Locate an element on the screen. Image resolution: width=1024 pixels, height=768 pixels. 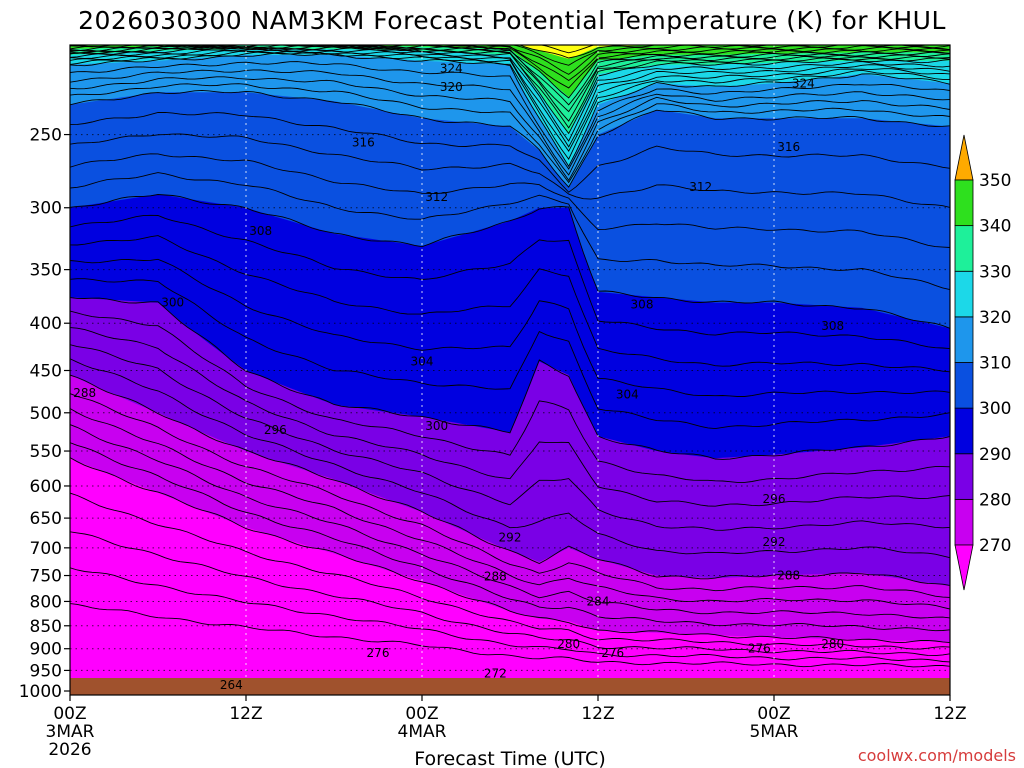
contour-label-316: 316 is located at coordinates (363, 143).